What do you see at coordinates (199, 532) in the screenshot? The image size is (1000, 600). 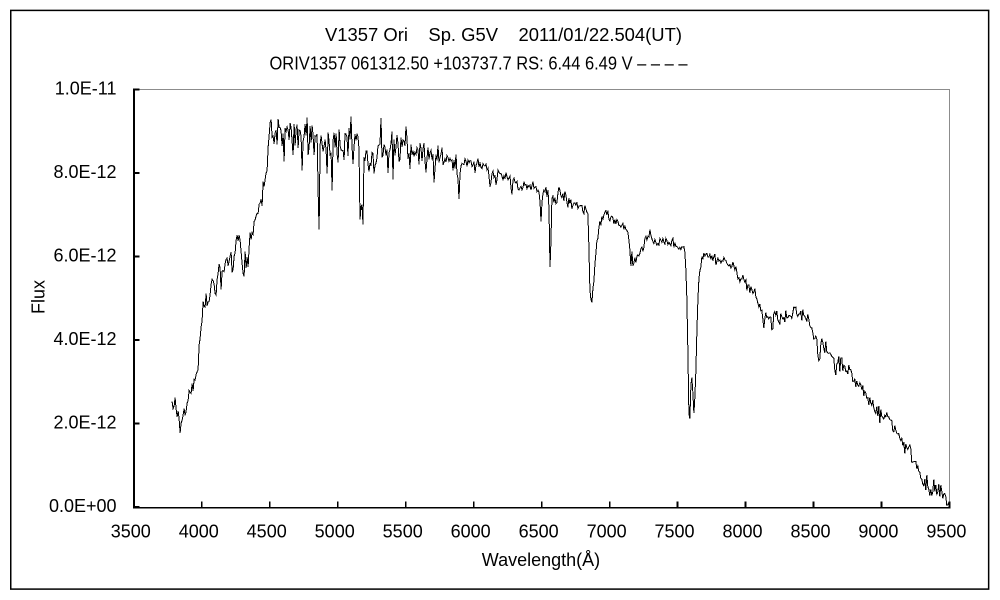 I see `svg-text: 4000` at bounding box center [199, 532].